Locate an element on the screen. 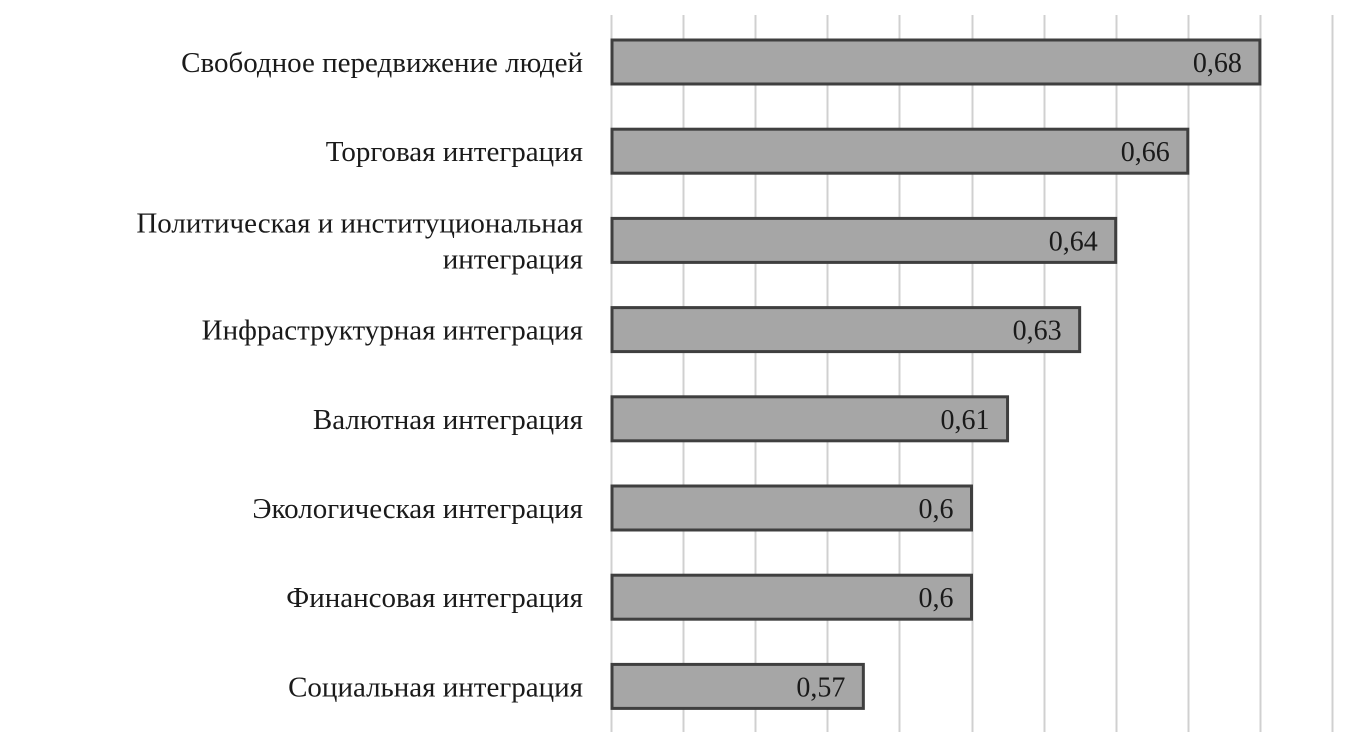 This screenshot has height=747, width=1368. bar-value-label: 0,61 is located at coordinates (965, 420).